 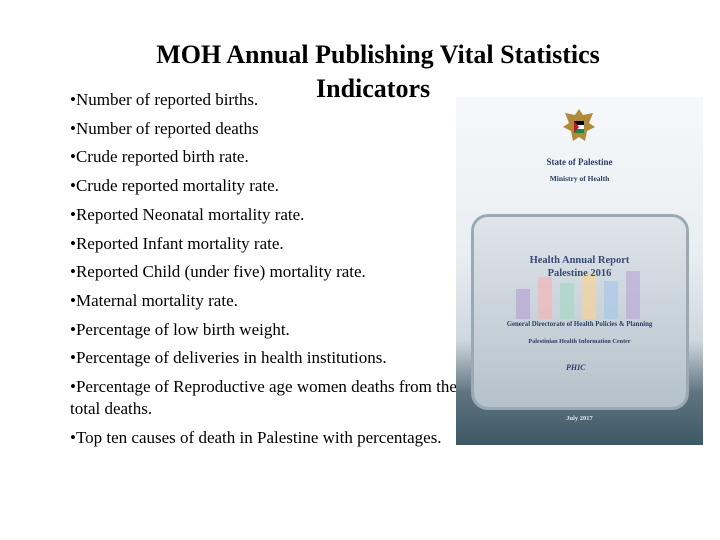 I want to click on list-item: Crude reported birth rate., so click(x=265, y=157).